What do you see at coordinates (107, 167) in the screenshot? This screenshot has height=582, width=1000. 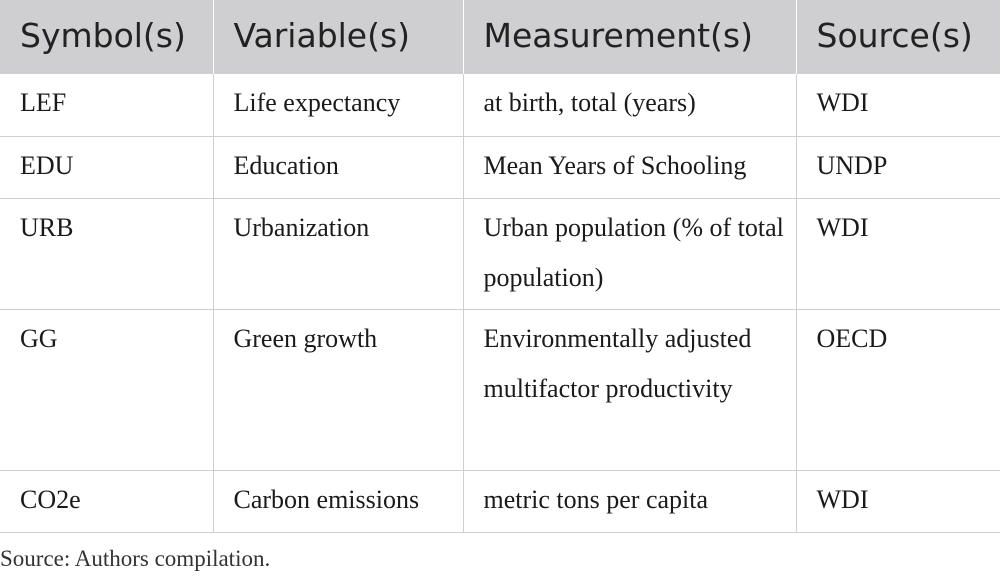 I see `cell-symbol: EDU` at bounding box center [107, 167].